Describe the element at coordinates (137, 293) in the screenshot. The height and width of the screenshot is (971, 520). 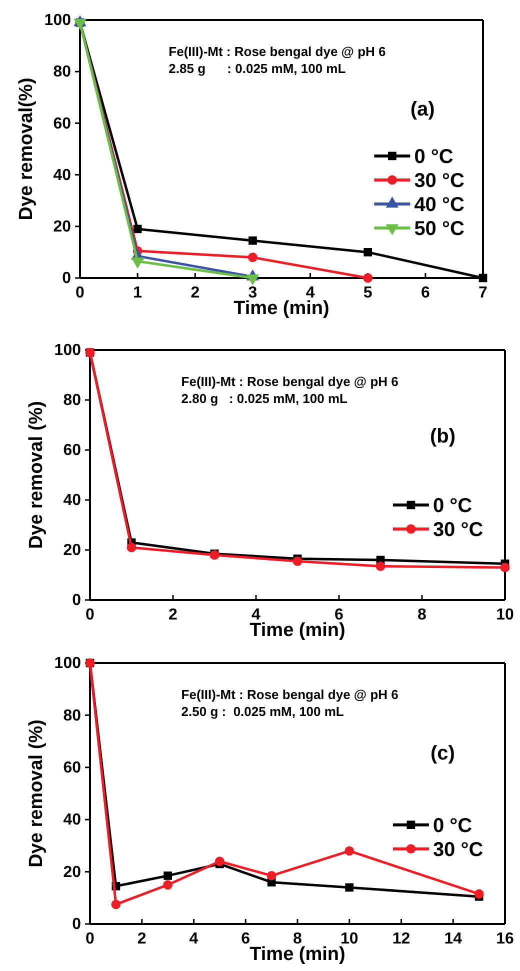
I see `x-tick-label: 1` at that location.